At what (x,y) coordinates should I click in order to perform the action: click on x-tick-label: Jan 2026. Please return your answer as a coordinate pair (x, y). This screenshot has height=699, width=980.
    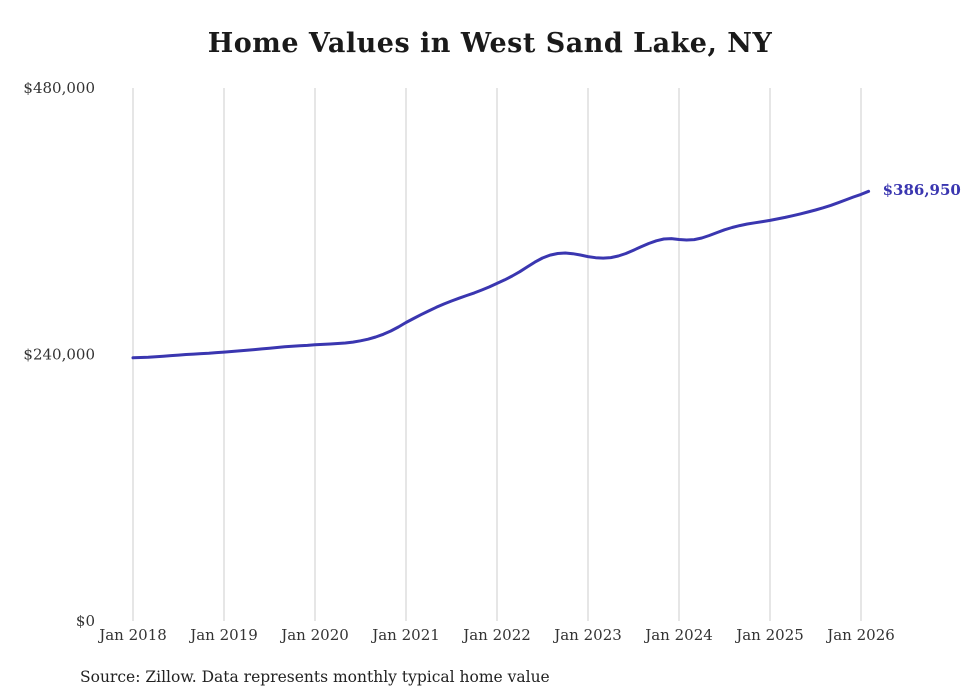
    Looking at the image, I should click on (860, 635).